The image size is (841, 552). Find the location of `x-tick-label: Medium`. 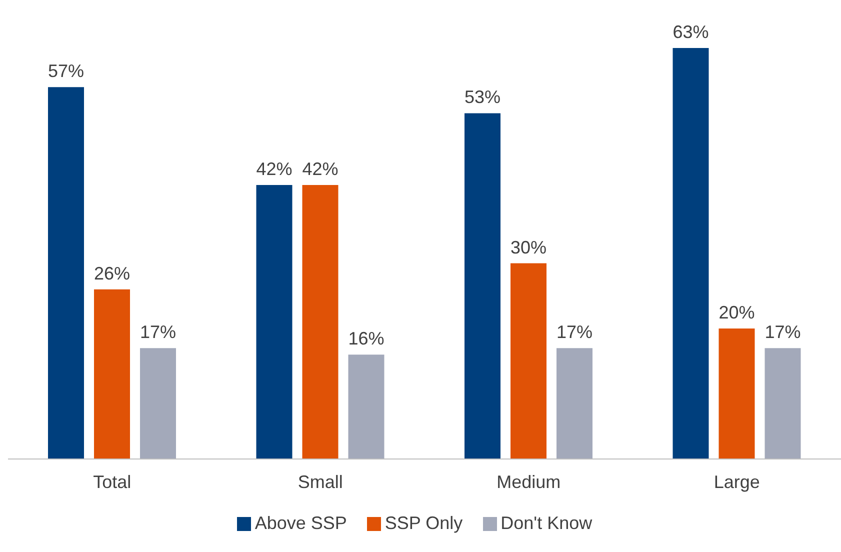

x-tick-label: Medium is located at coordinates (528, 482).